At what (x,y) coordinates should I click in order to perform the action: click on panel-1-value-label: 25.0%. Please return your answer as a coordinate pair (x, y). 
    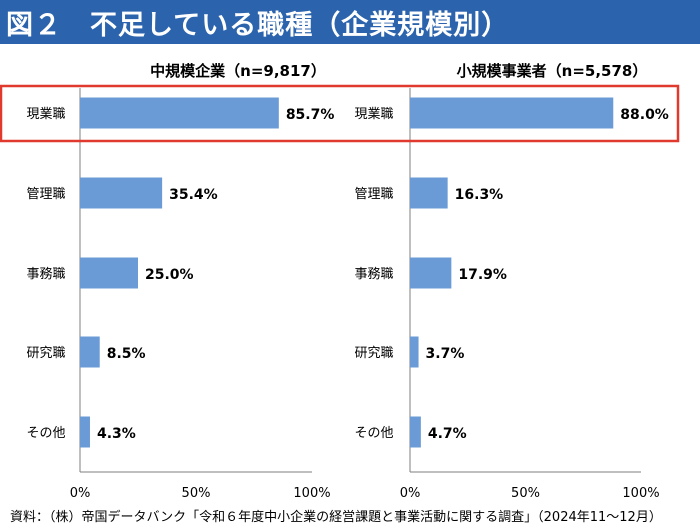
    Looking at the image, I should click on (169, 275).